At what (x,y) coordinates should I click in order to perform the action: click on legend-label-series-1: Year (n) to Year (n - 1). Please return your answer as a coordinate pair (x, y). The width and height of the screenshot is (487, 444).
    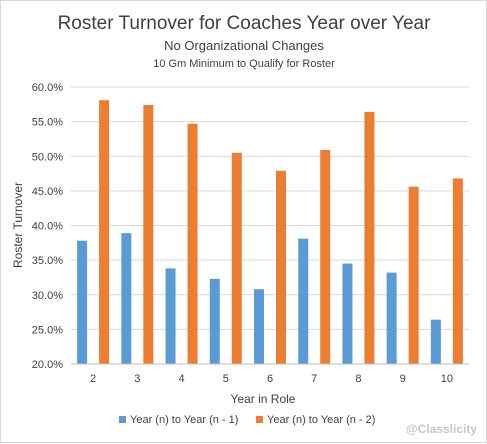
    Looking at the image, I should click on (184, 420).